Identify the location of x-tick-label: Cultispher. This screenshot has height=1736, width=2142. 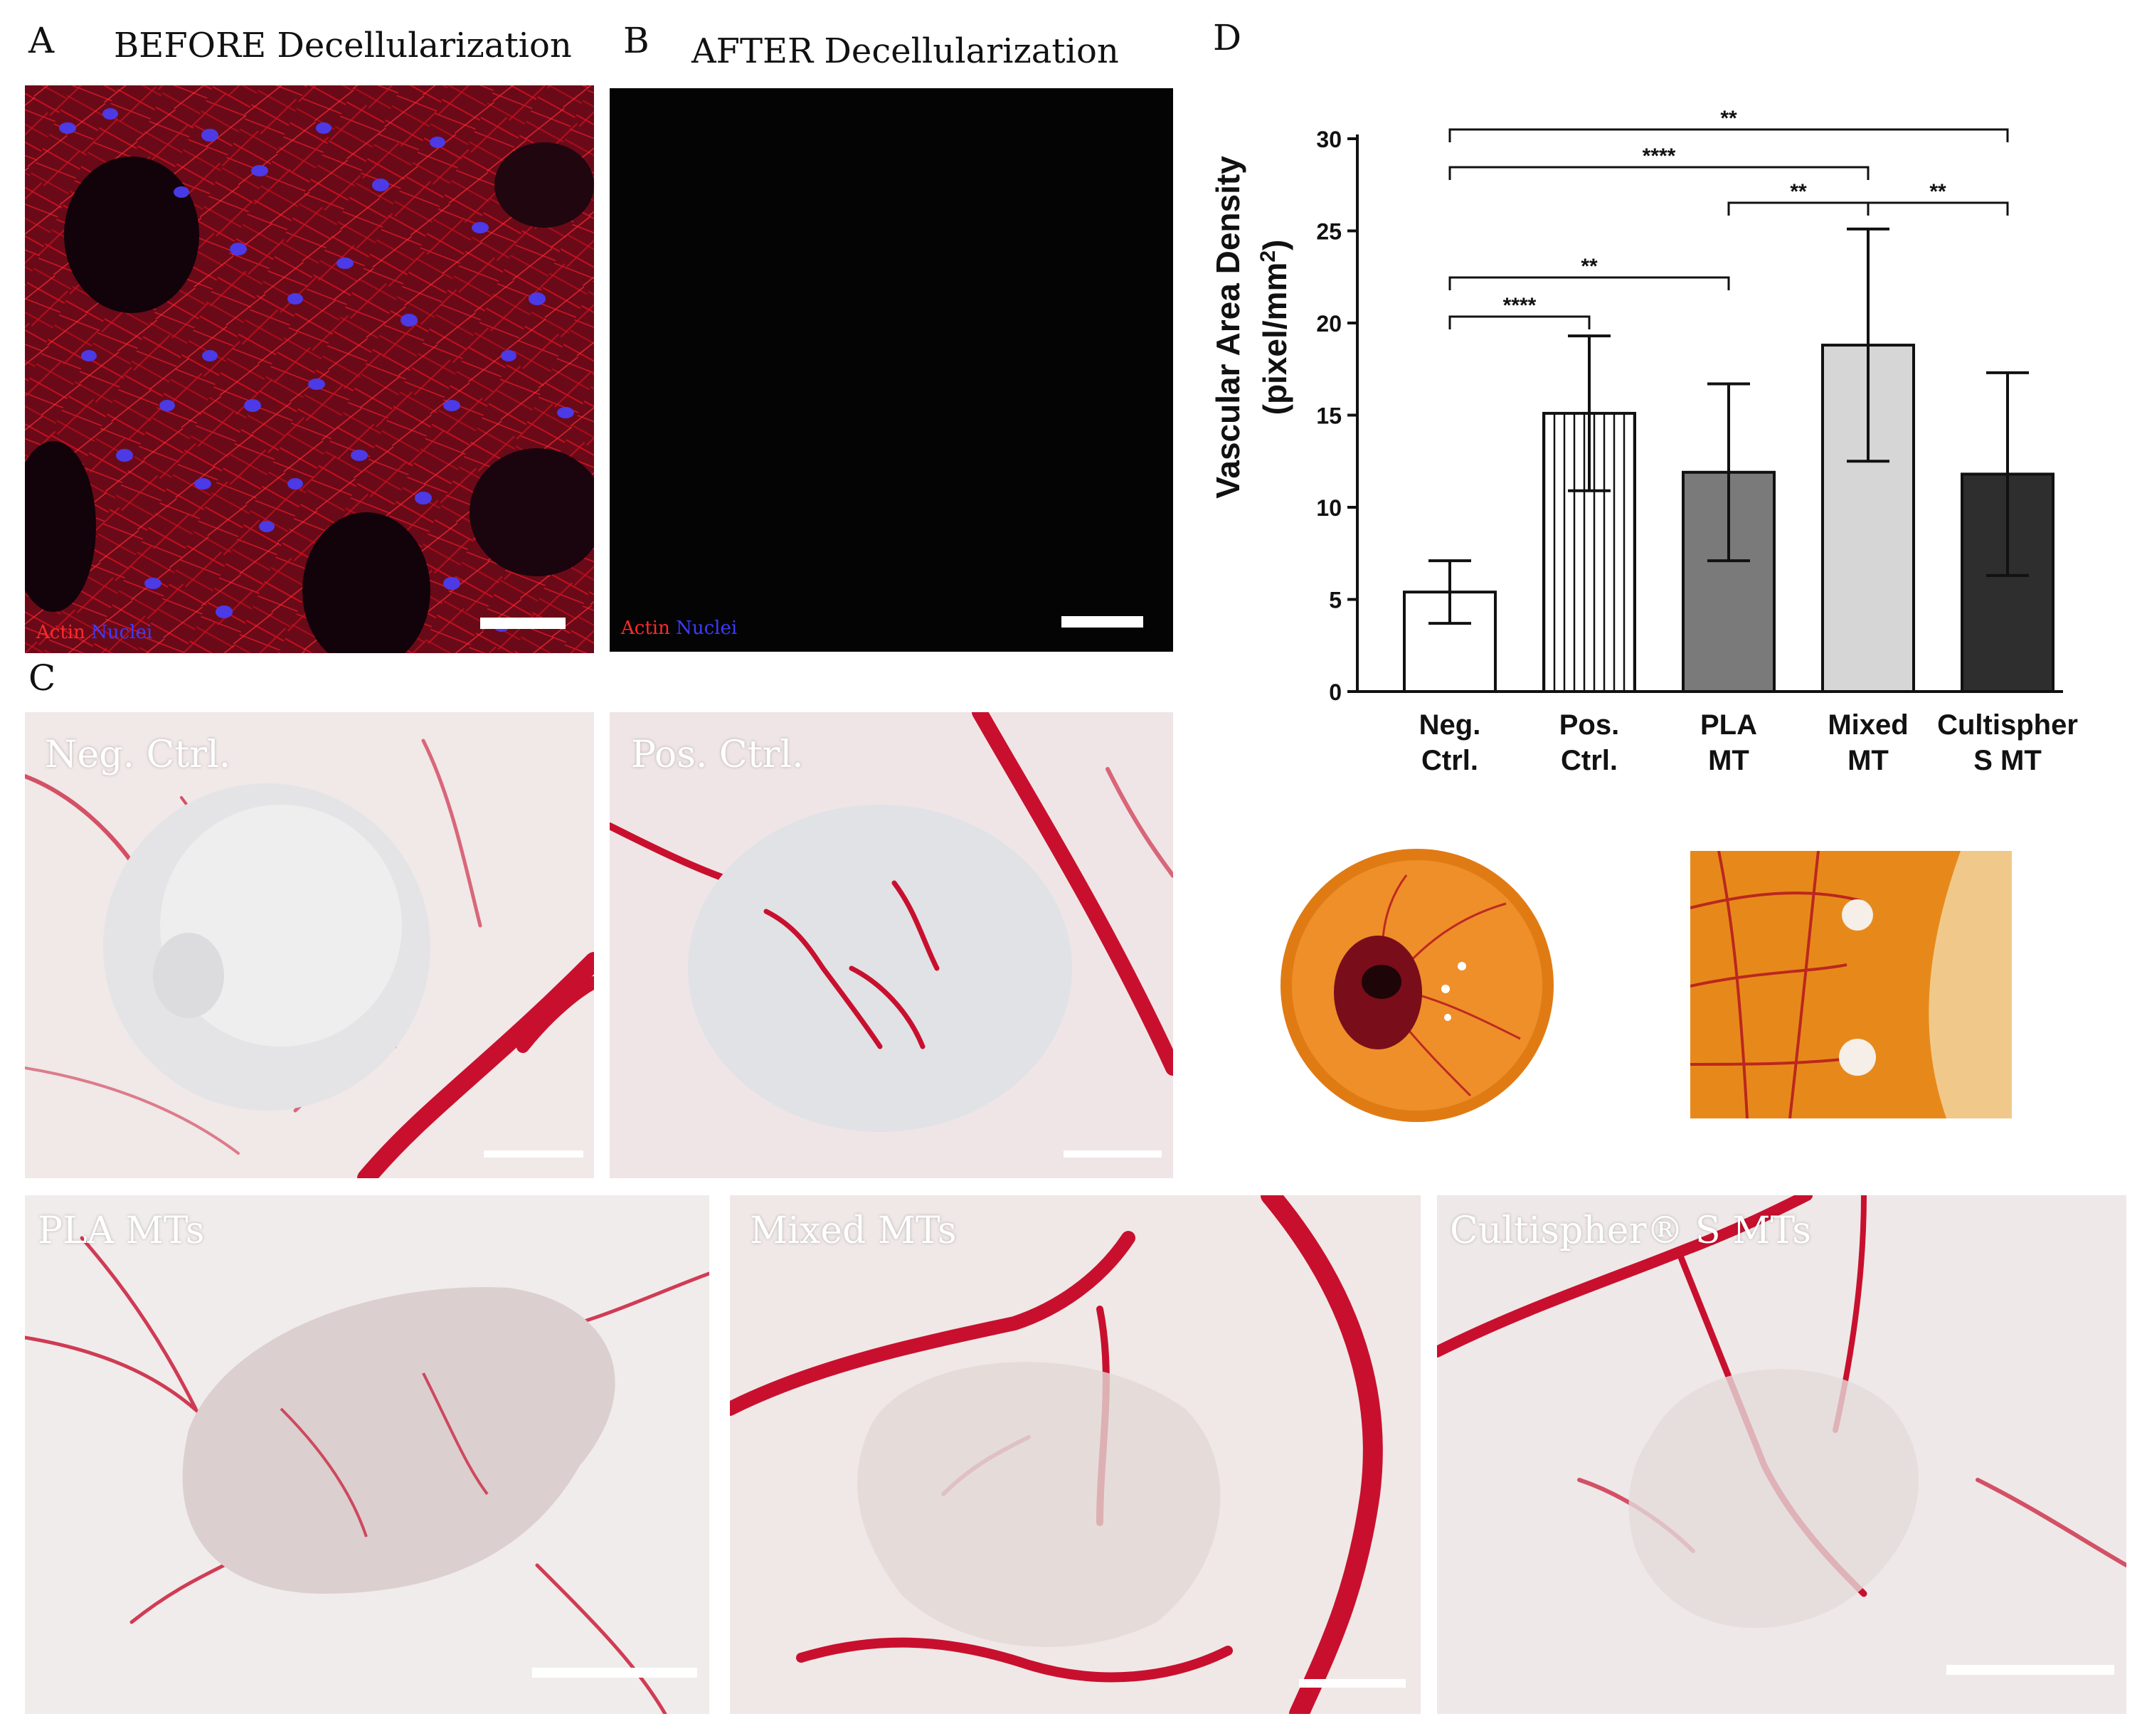
(2007, 725).